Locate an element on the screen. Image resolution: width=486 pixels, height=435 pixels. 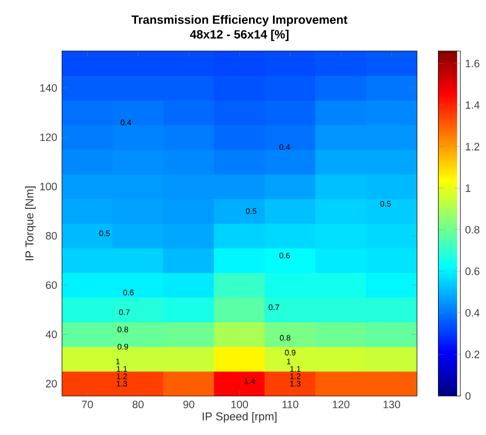
y-axis-title: IP Torque [Nm] is located at coordinates (30, 223).